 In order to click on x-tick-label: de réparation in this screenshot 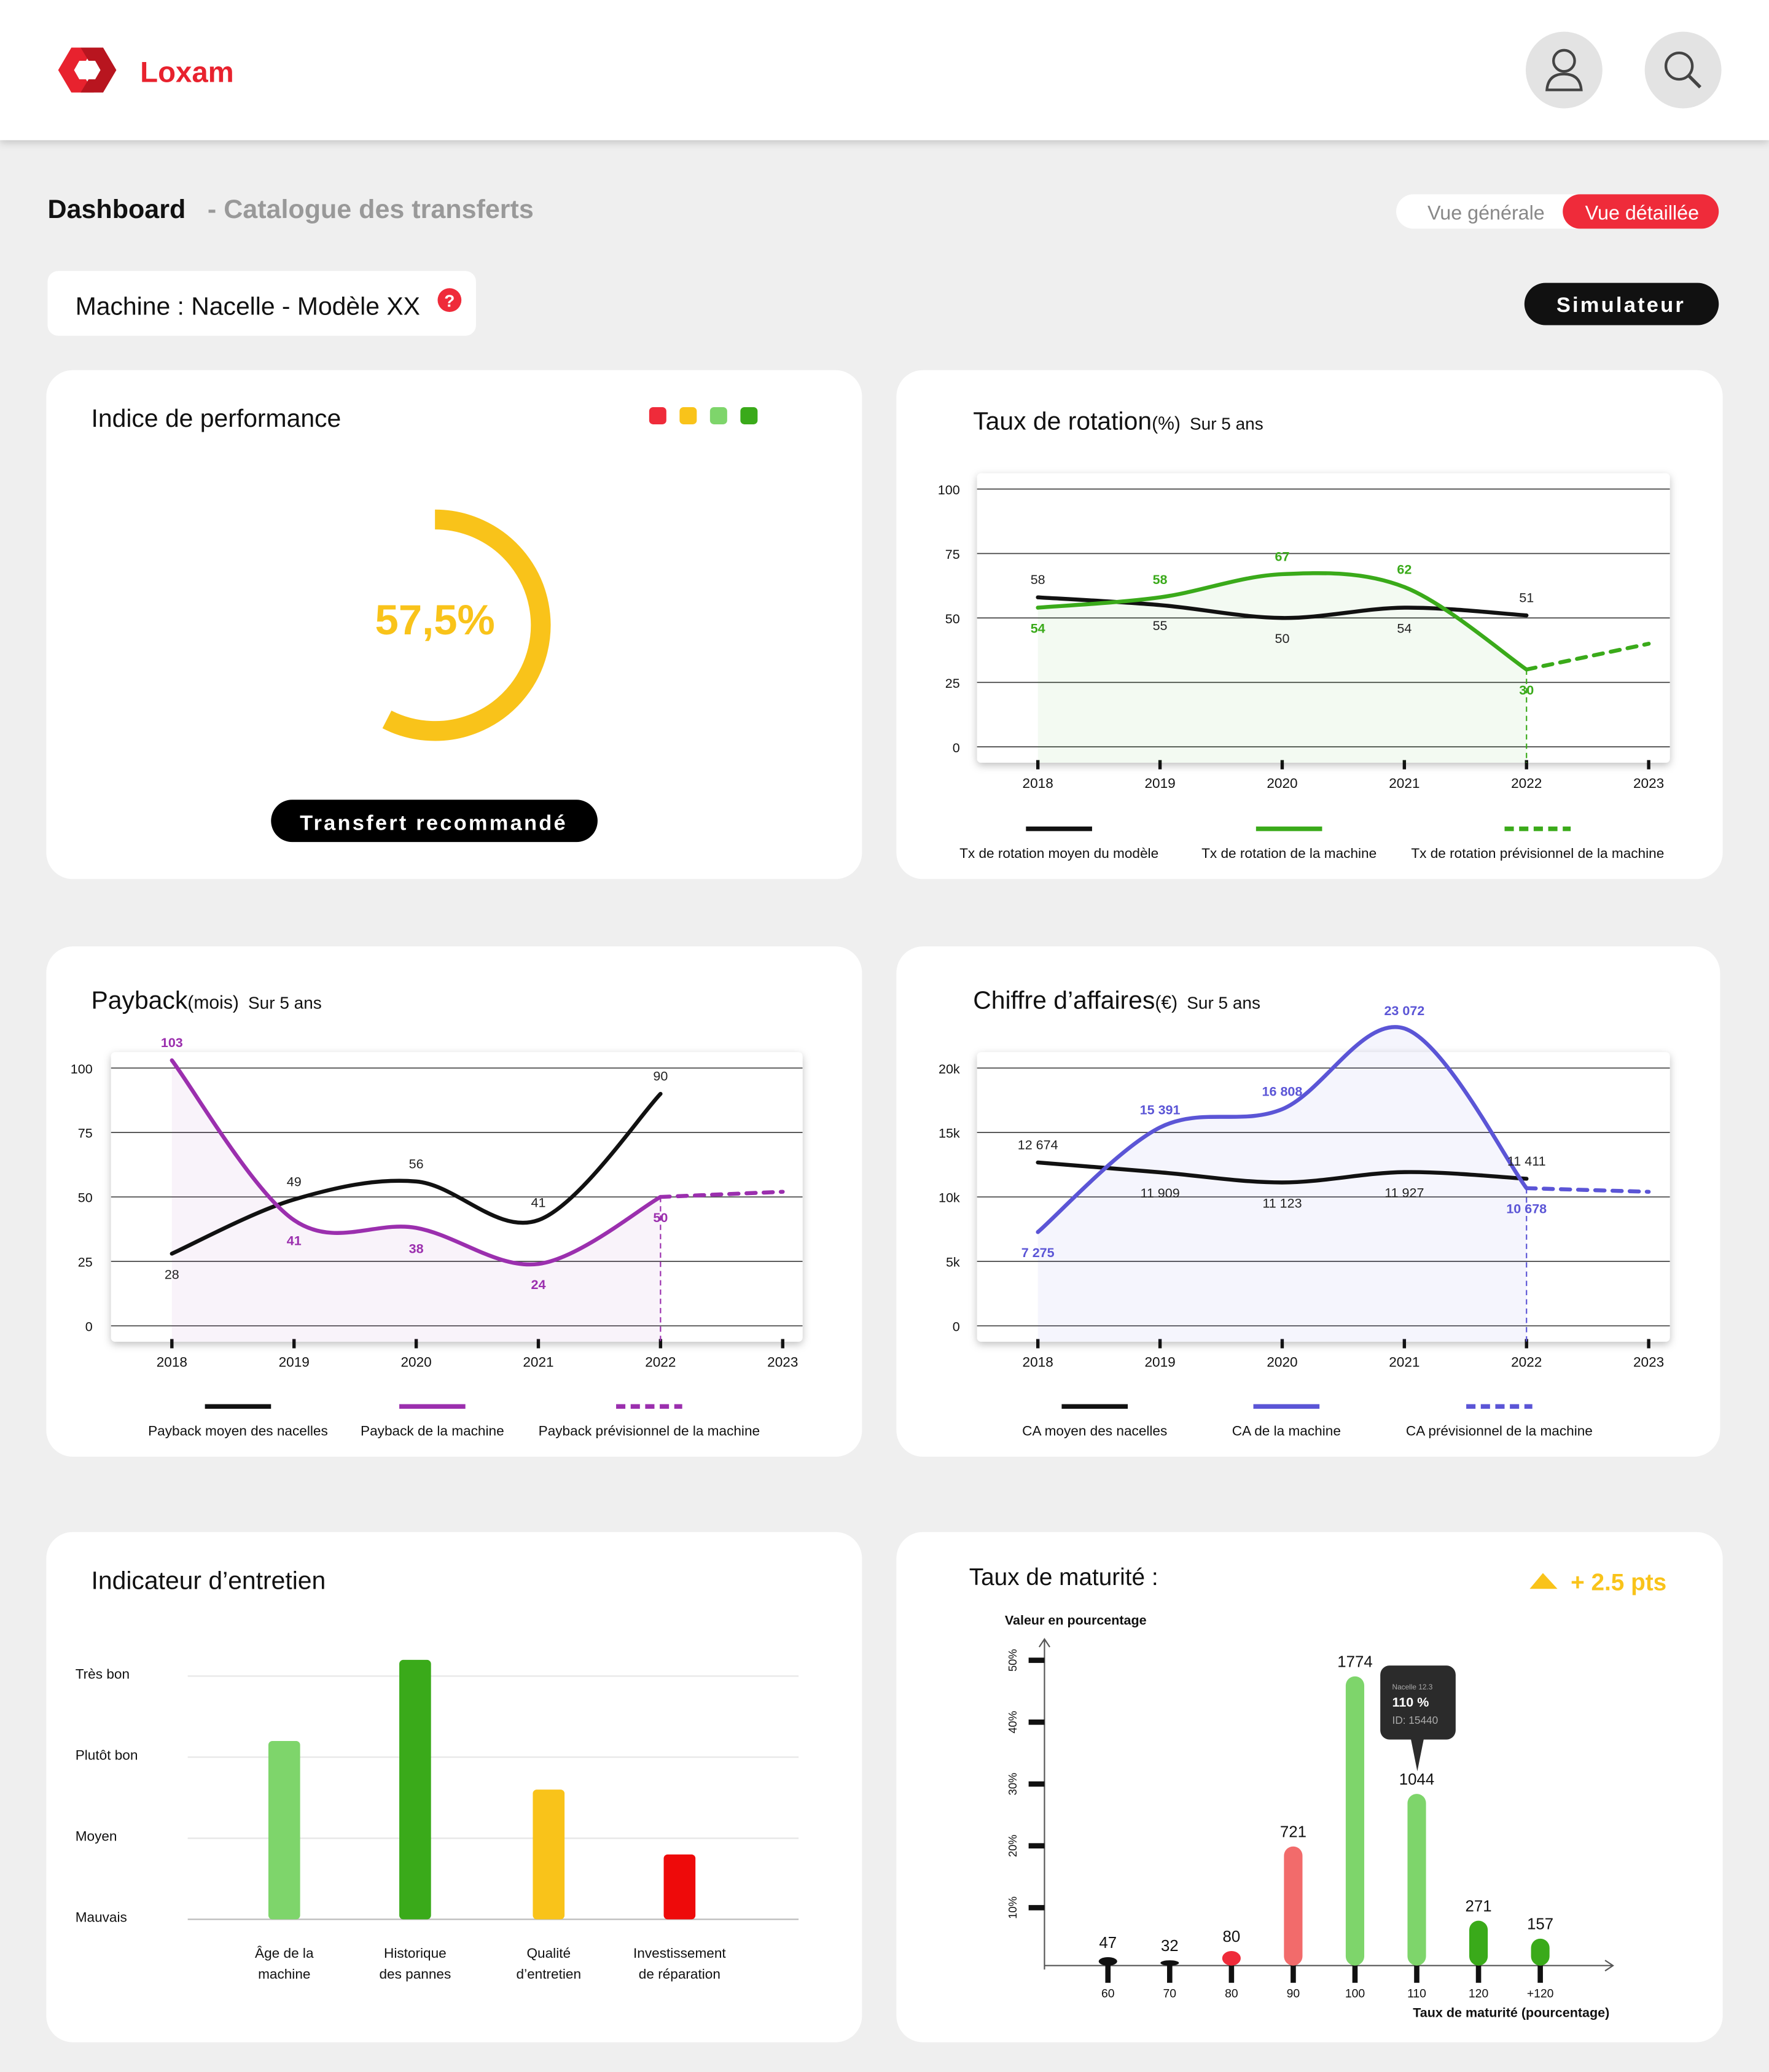, I will do `click(679, 1974)`.